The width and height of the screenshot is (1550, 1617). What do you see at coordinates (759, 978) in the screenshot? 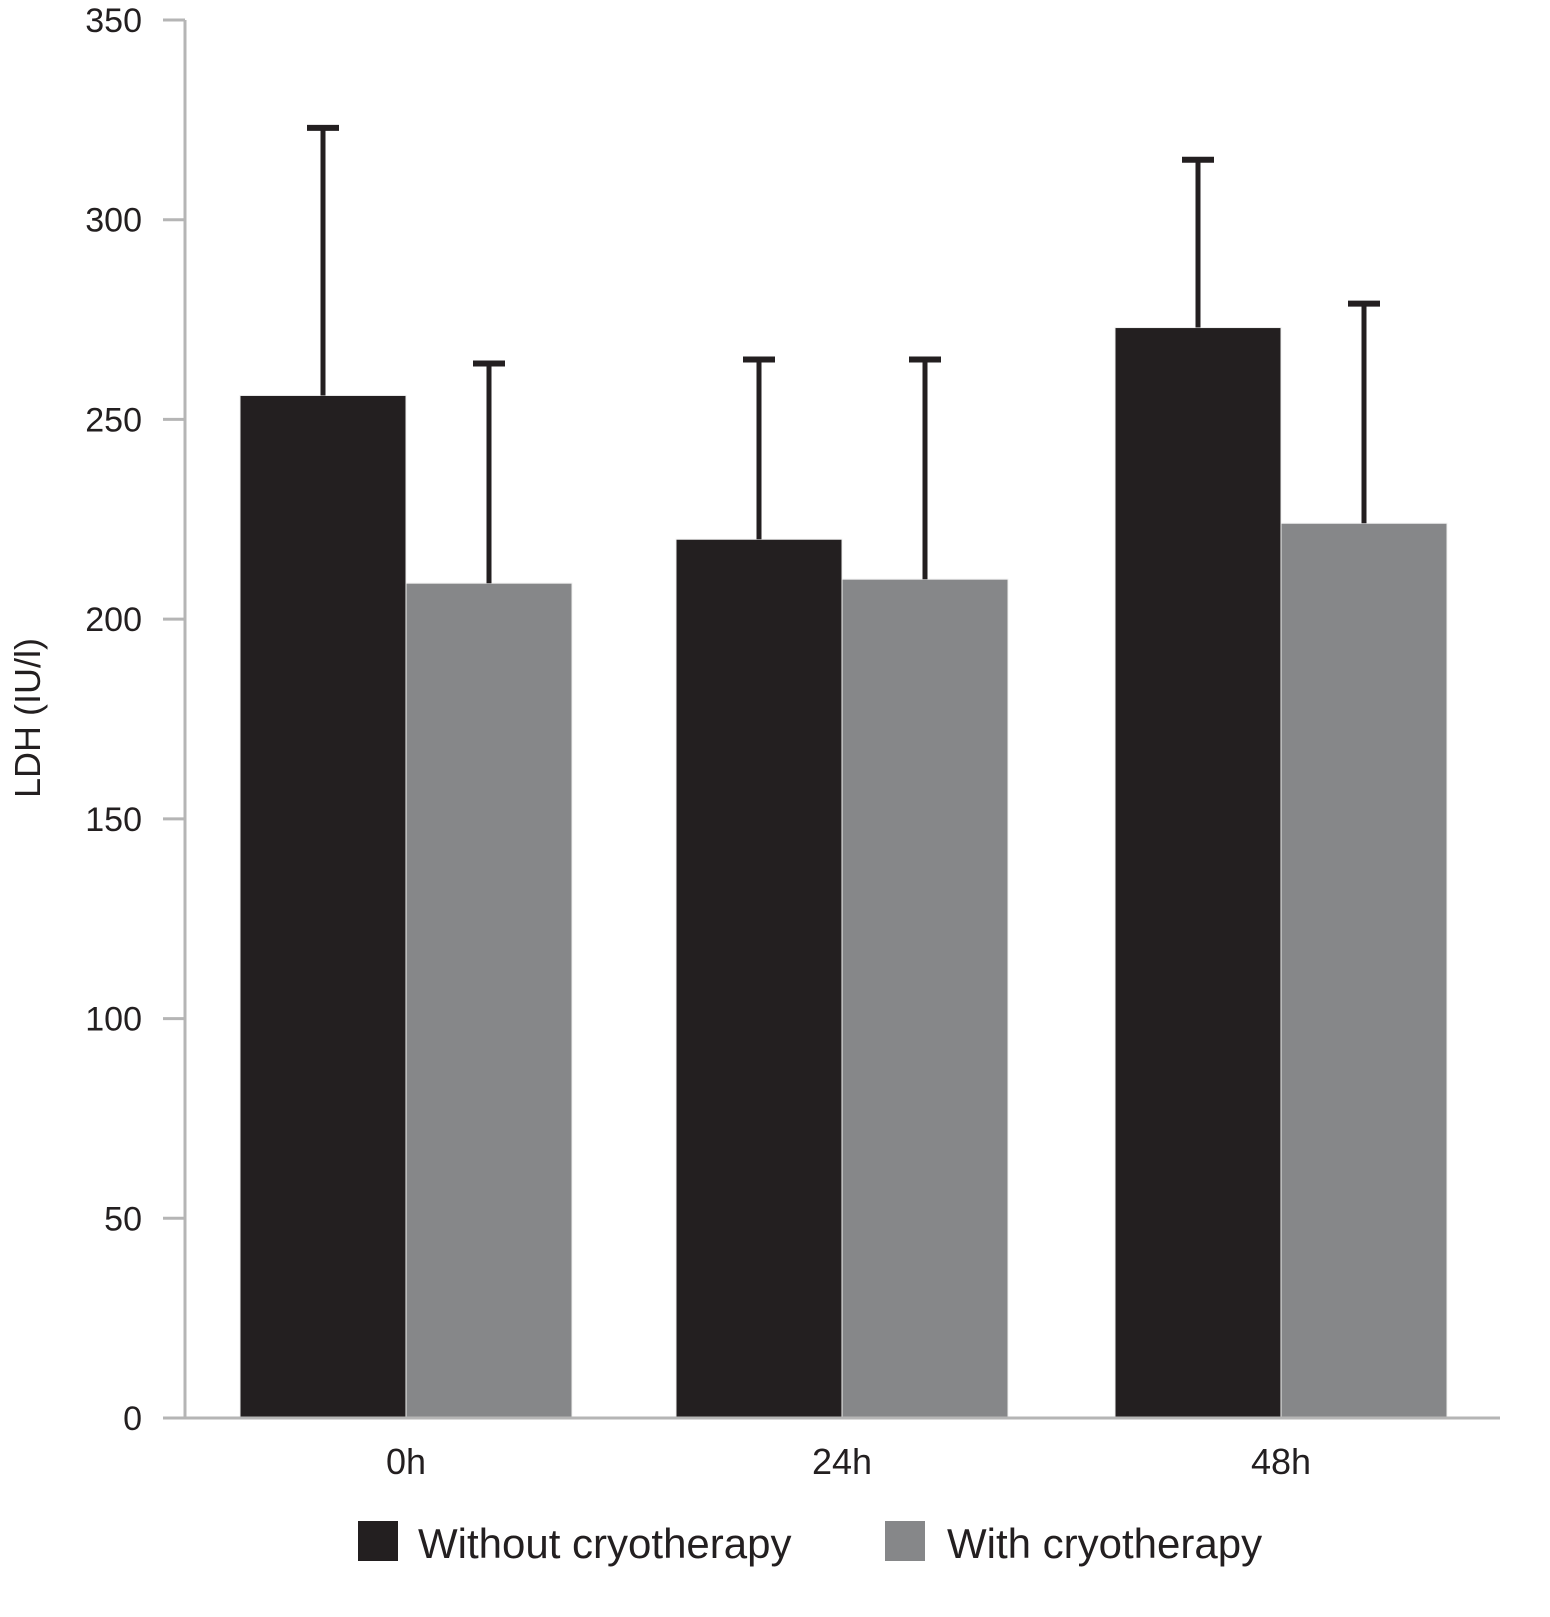
I see `bar-24h-without-cryotherapy` at bounding box center [759, 978].